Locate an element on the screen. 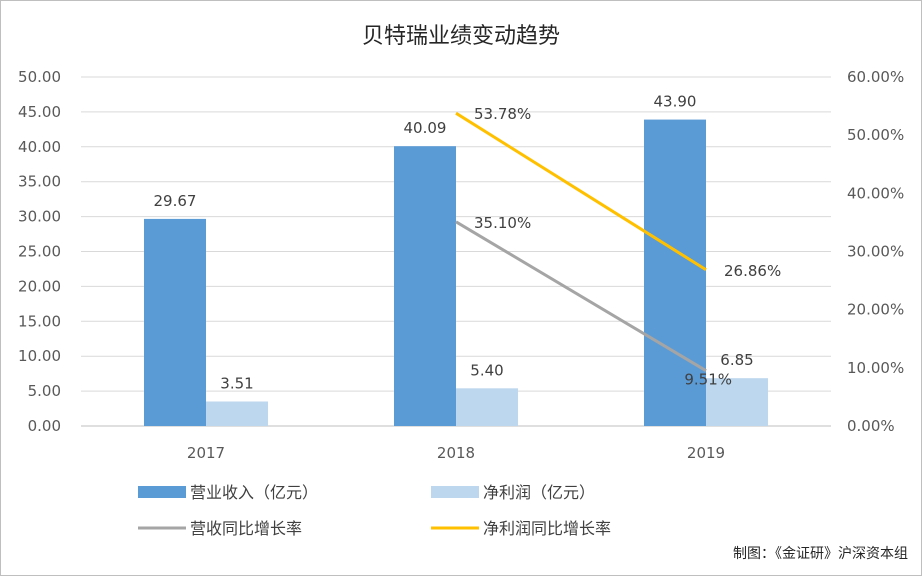 This screenshot has width=922, height=576. legend-label: 营收同比增长率 is located at coordinates (246, 528).